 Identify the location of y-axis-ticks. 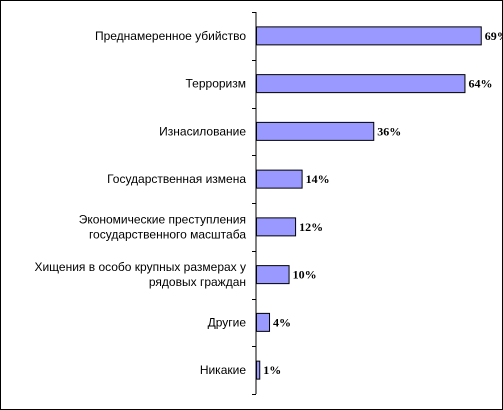
(254, 203).